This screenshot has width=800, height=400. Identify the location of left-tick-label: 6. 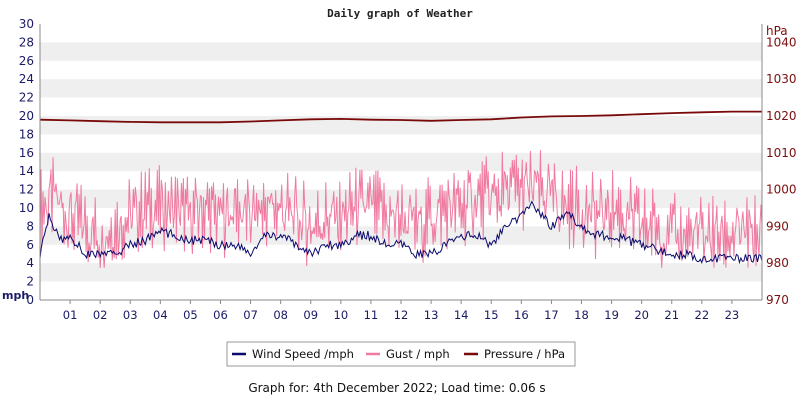
(30, 245).